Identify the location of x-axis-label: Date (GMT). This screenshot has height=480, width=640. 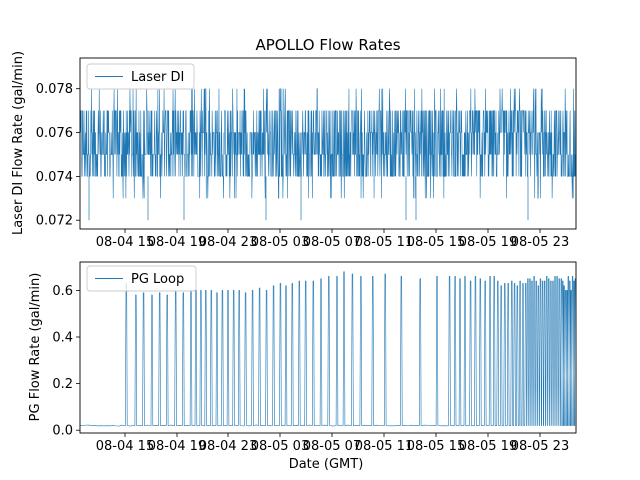
(326, 464).